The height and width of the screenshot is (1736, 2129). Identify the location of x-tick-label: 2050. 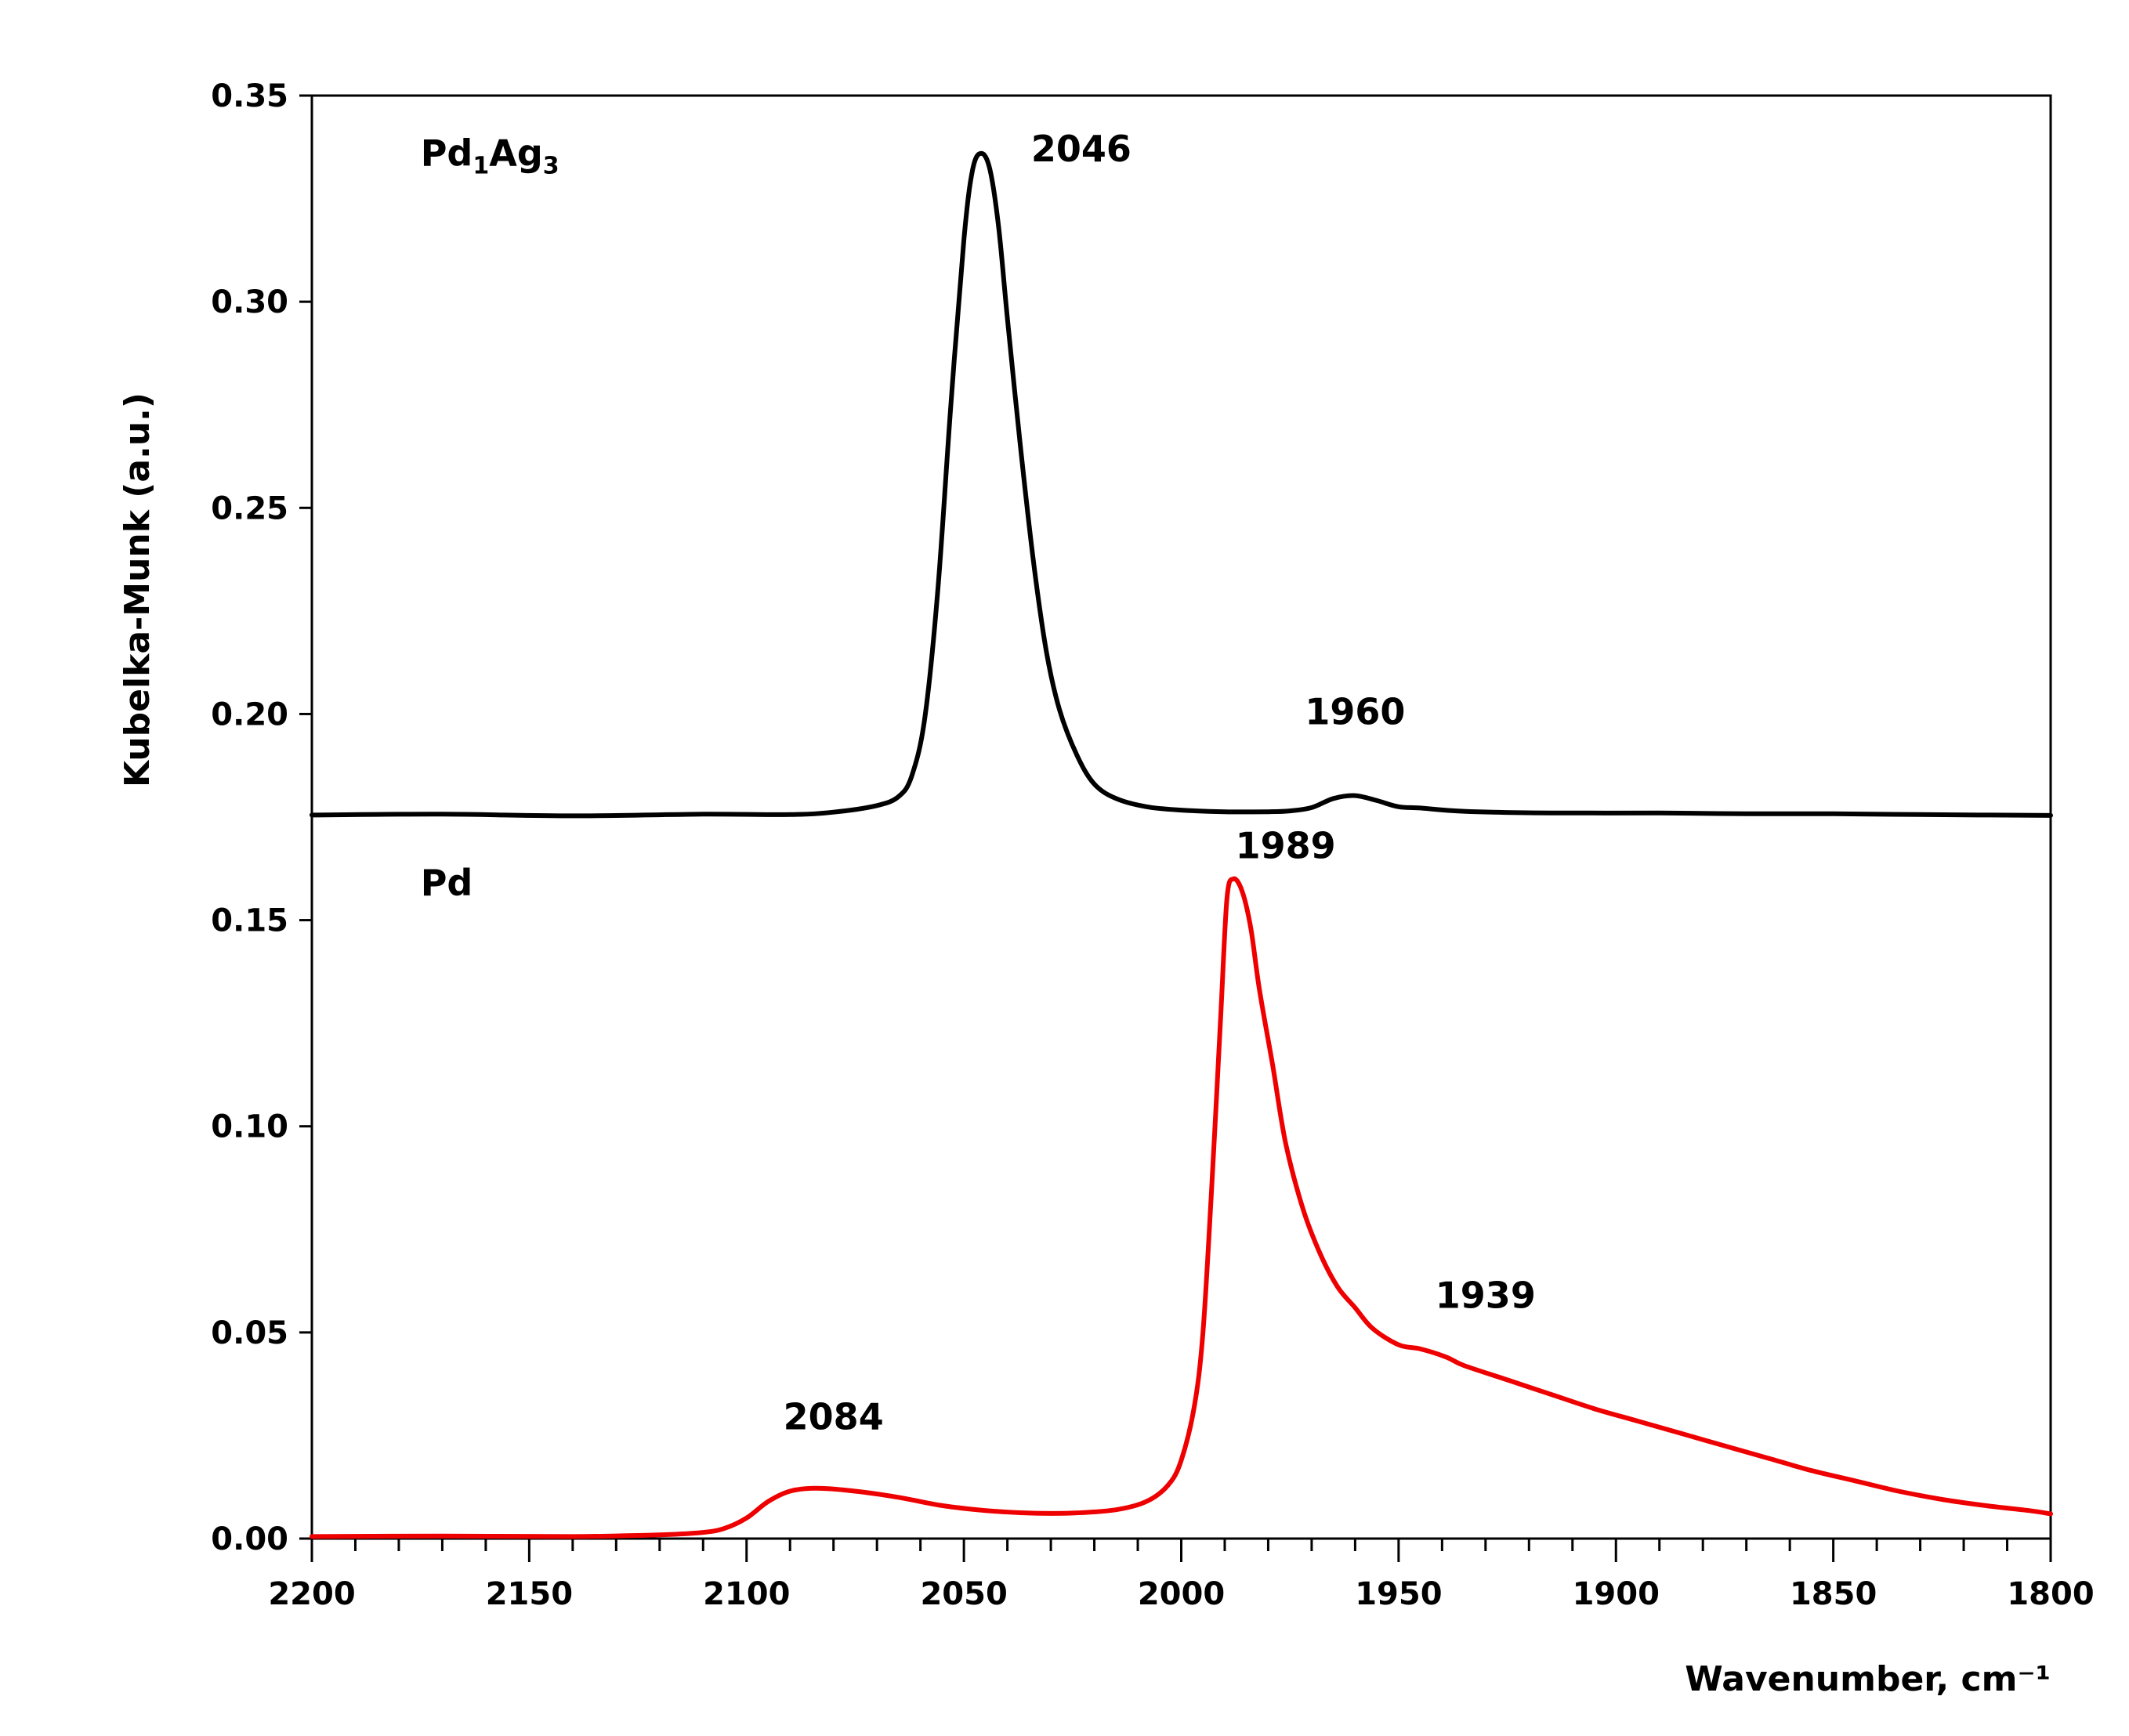
(964, 1594).